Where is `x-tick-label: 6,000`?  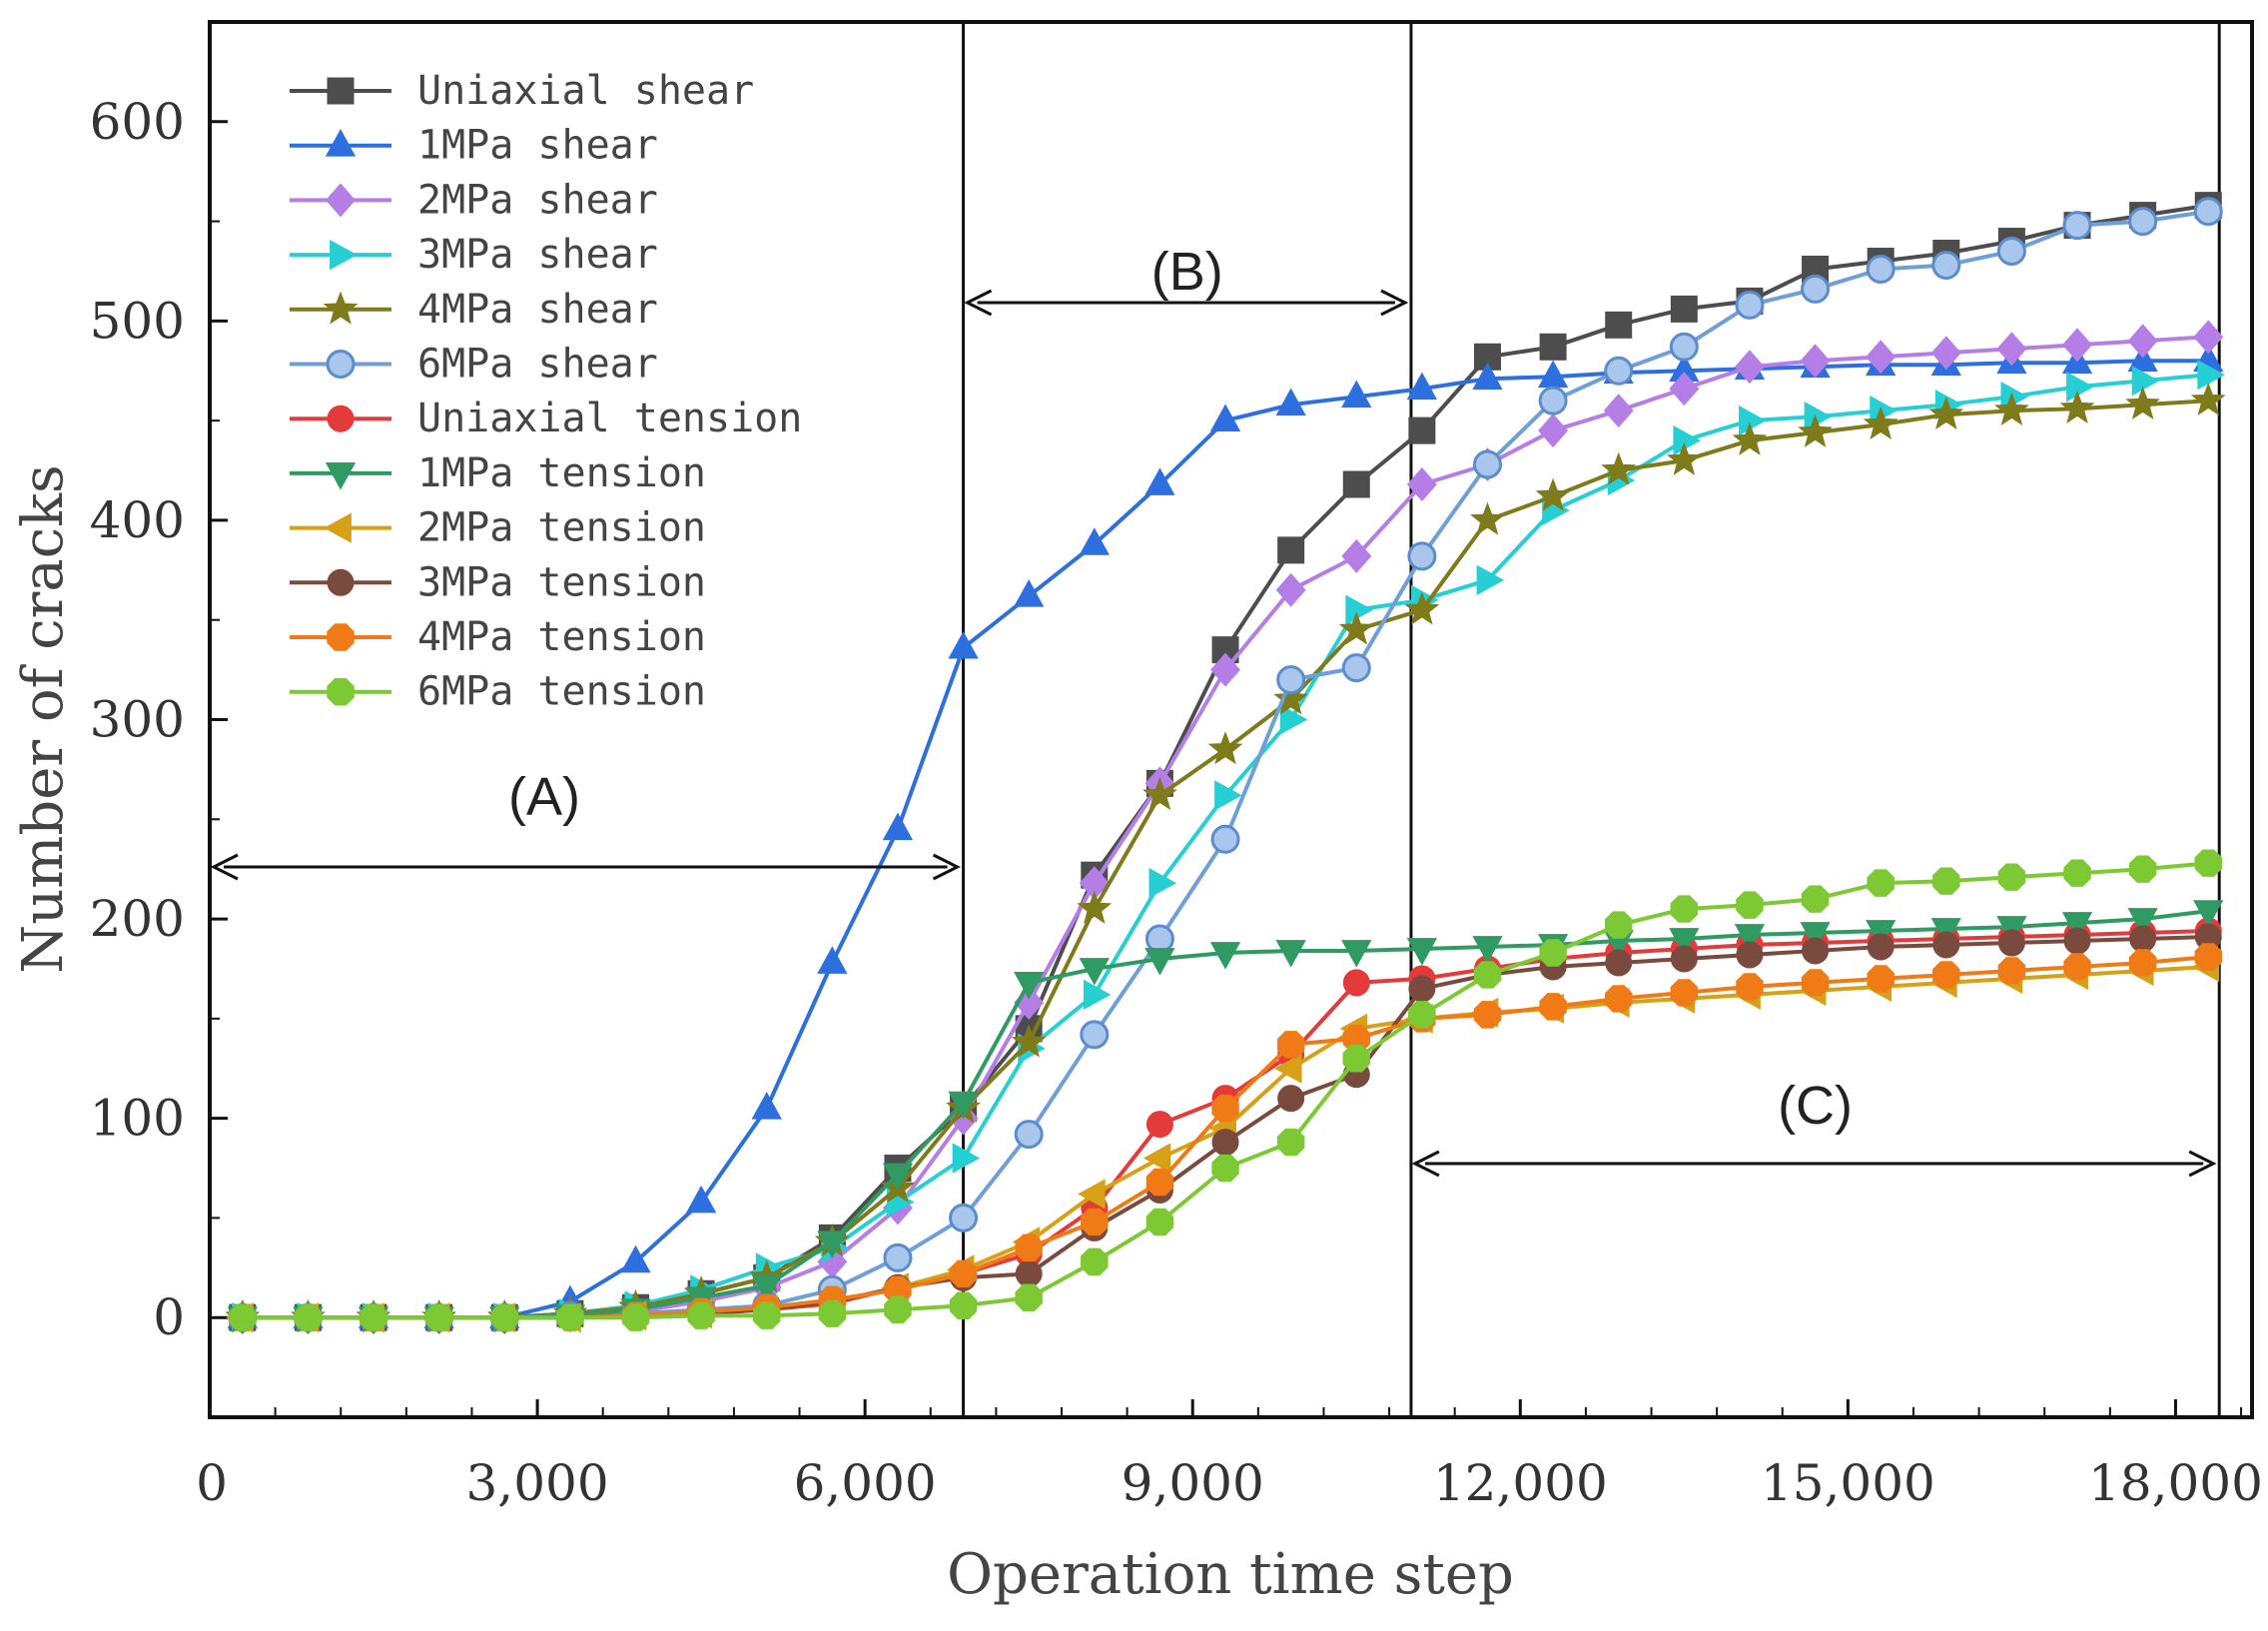 x-tick-label: 6,000 is located at coordinates (865, 1483).